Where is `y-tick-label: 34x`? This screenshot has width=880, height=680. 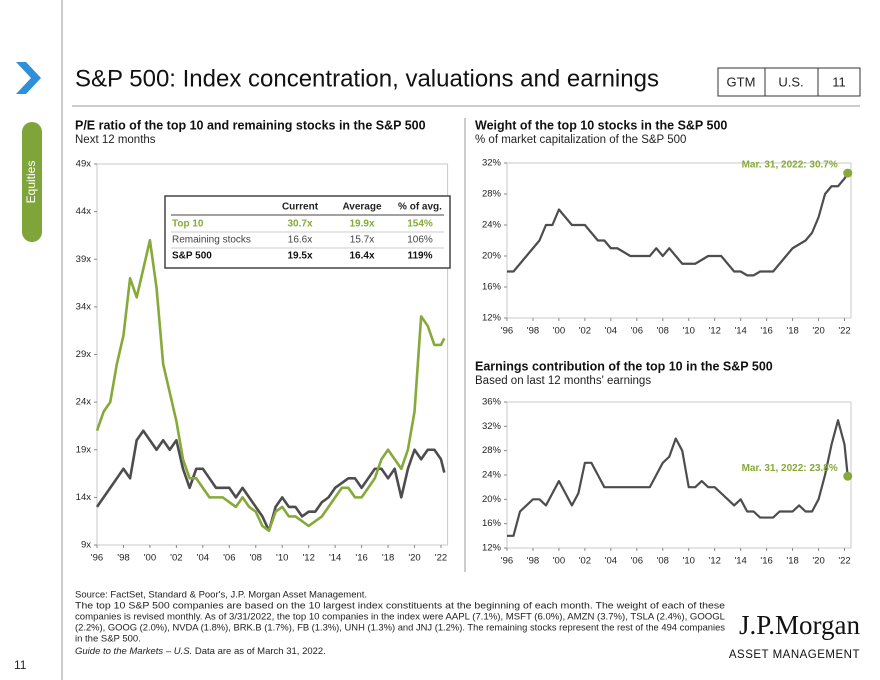
y-tick-label: 34x is located at coordinates (84, 306).